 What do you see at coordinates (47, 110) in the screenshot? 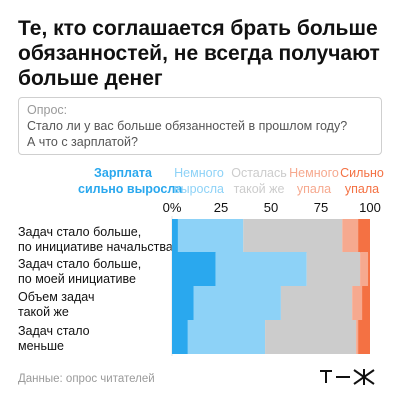
I see `survey-label: Опрос:` at bounding box center [47, 110].